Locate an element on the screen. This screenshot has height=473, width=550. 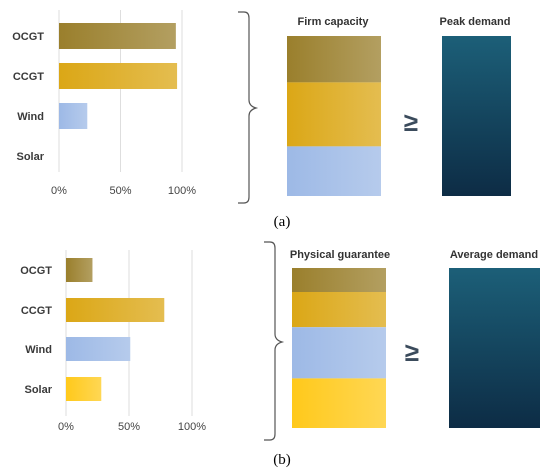
panel-b-geq-symbol: ≥ is located at coordinates (412, 352).